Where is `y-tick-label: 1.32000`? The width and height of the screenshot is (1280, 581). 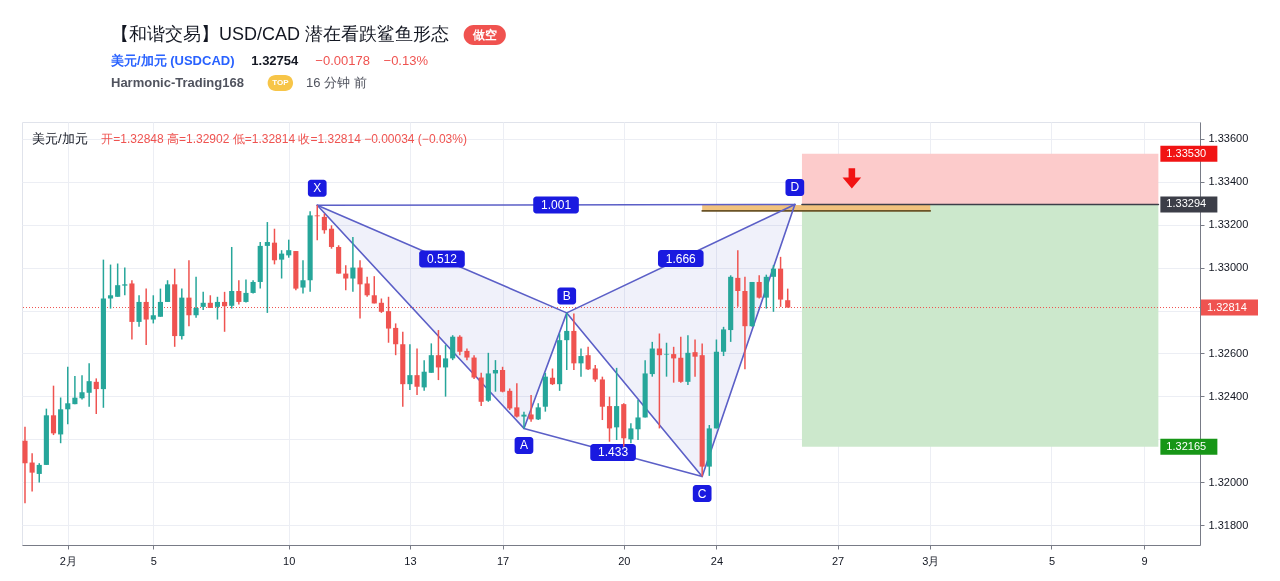 y-tick-label: 1.32000 is located at coordinates (1228, 481).